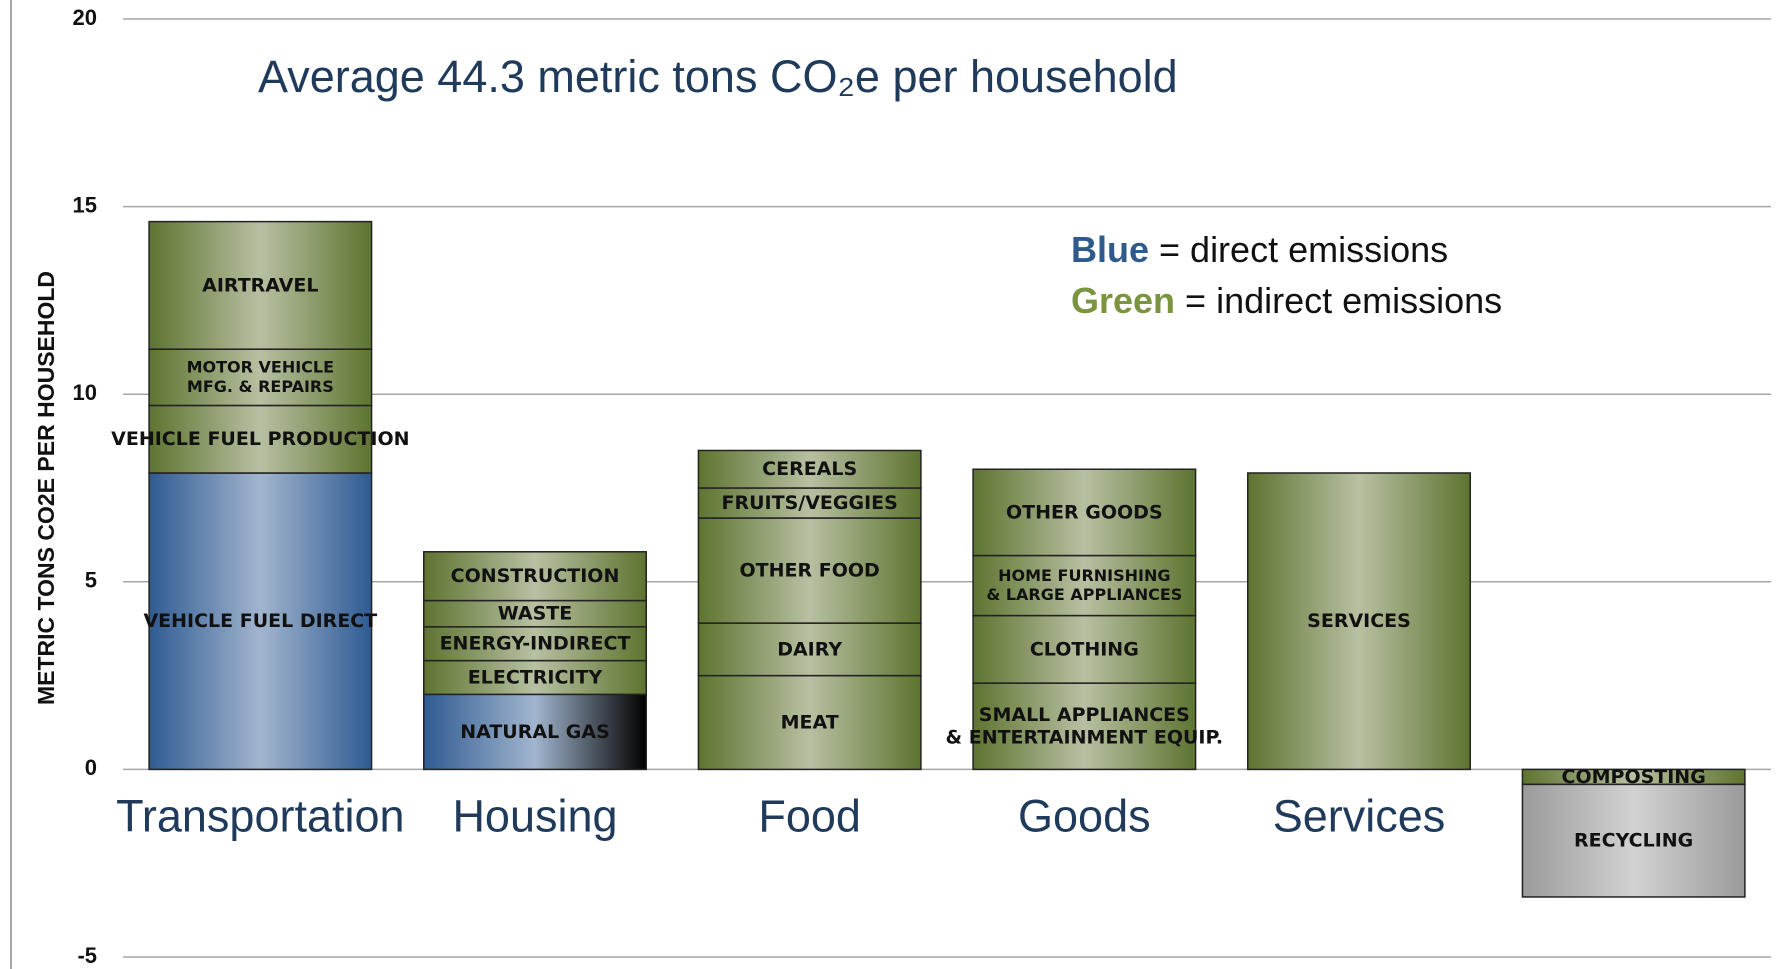  I want to click on x-tick-label: Food, so click(809, 815).